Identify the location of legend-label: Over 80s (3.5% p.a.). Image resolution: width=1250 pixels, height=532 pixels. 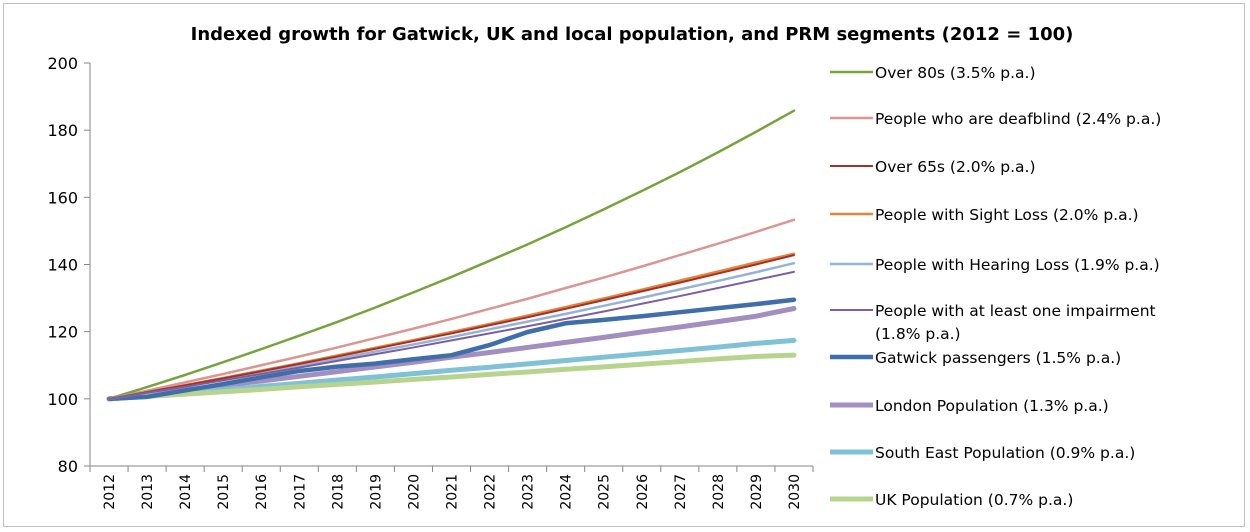
(955, 73).